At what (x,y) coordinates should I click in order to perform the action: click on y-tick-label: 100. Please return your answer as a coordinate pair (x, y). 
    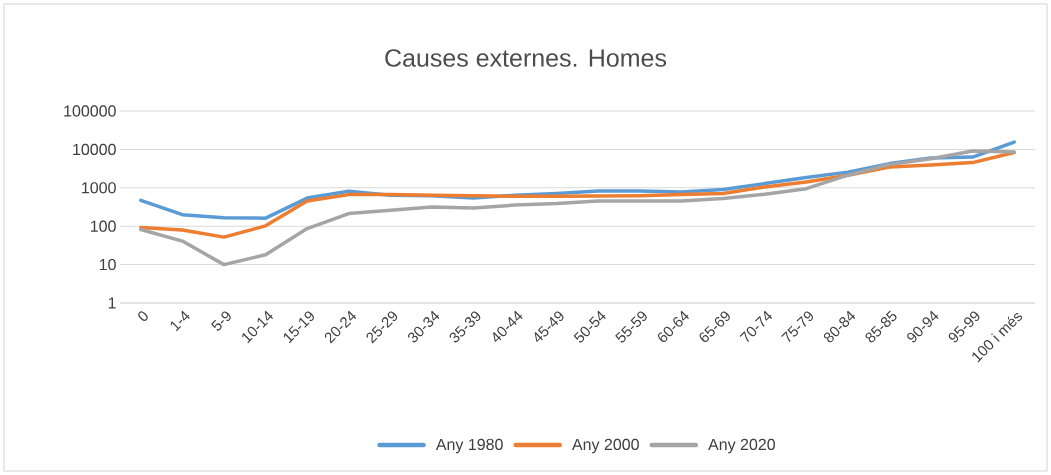
    Looking at the image, I should click on (103, 226).